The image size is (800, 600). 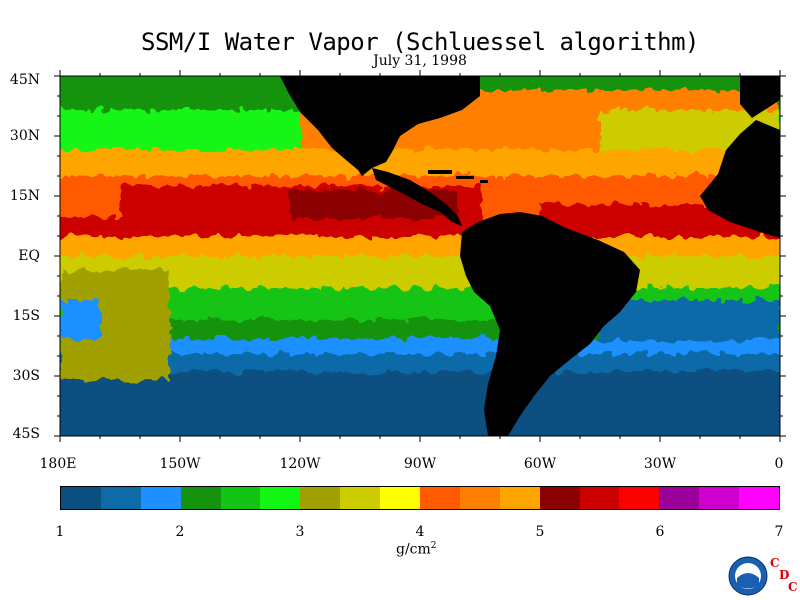 What do you see at coordinates (748, 576) in the screenshot?
I see `noaa-logo` at bounding box center [748, 576].